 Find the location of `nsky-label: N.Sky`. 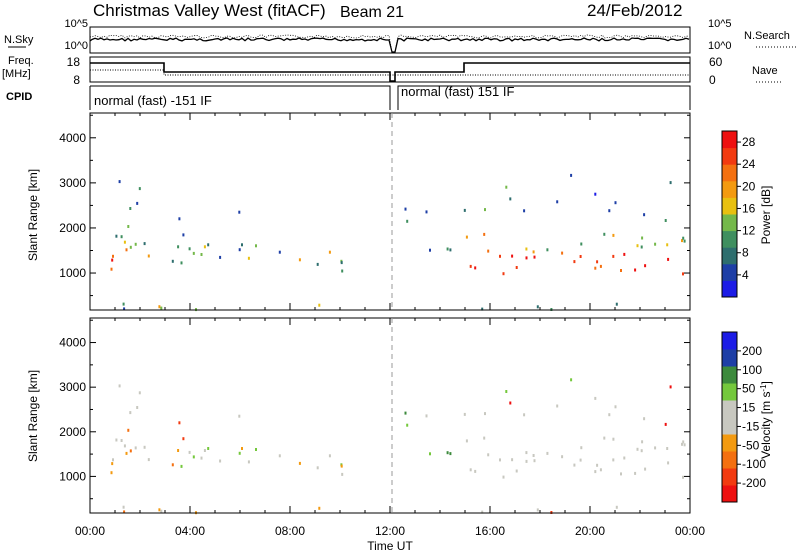

nsky-label: N.Sky is located at coordinates (19, 40).